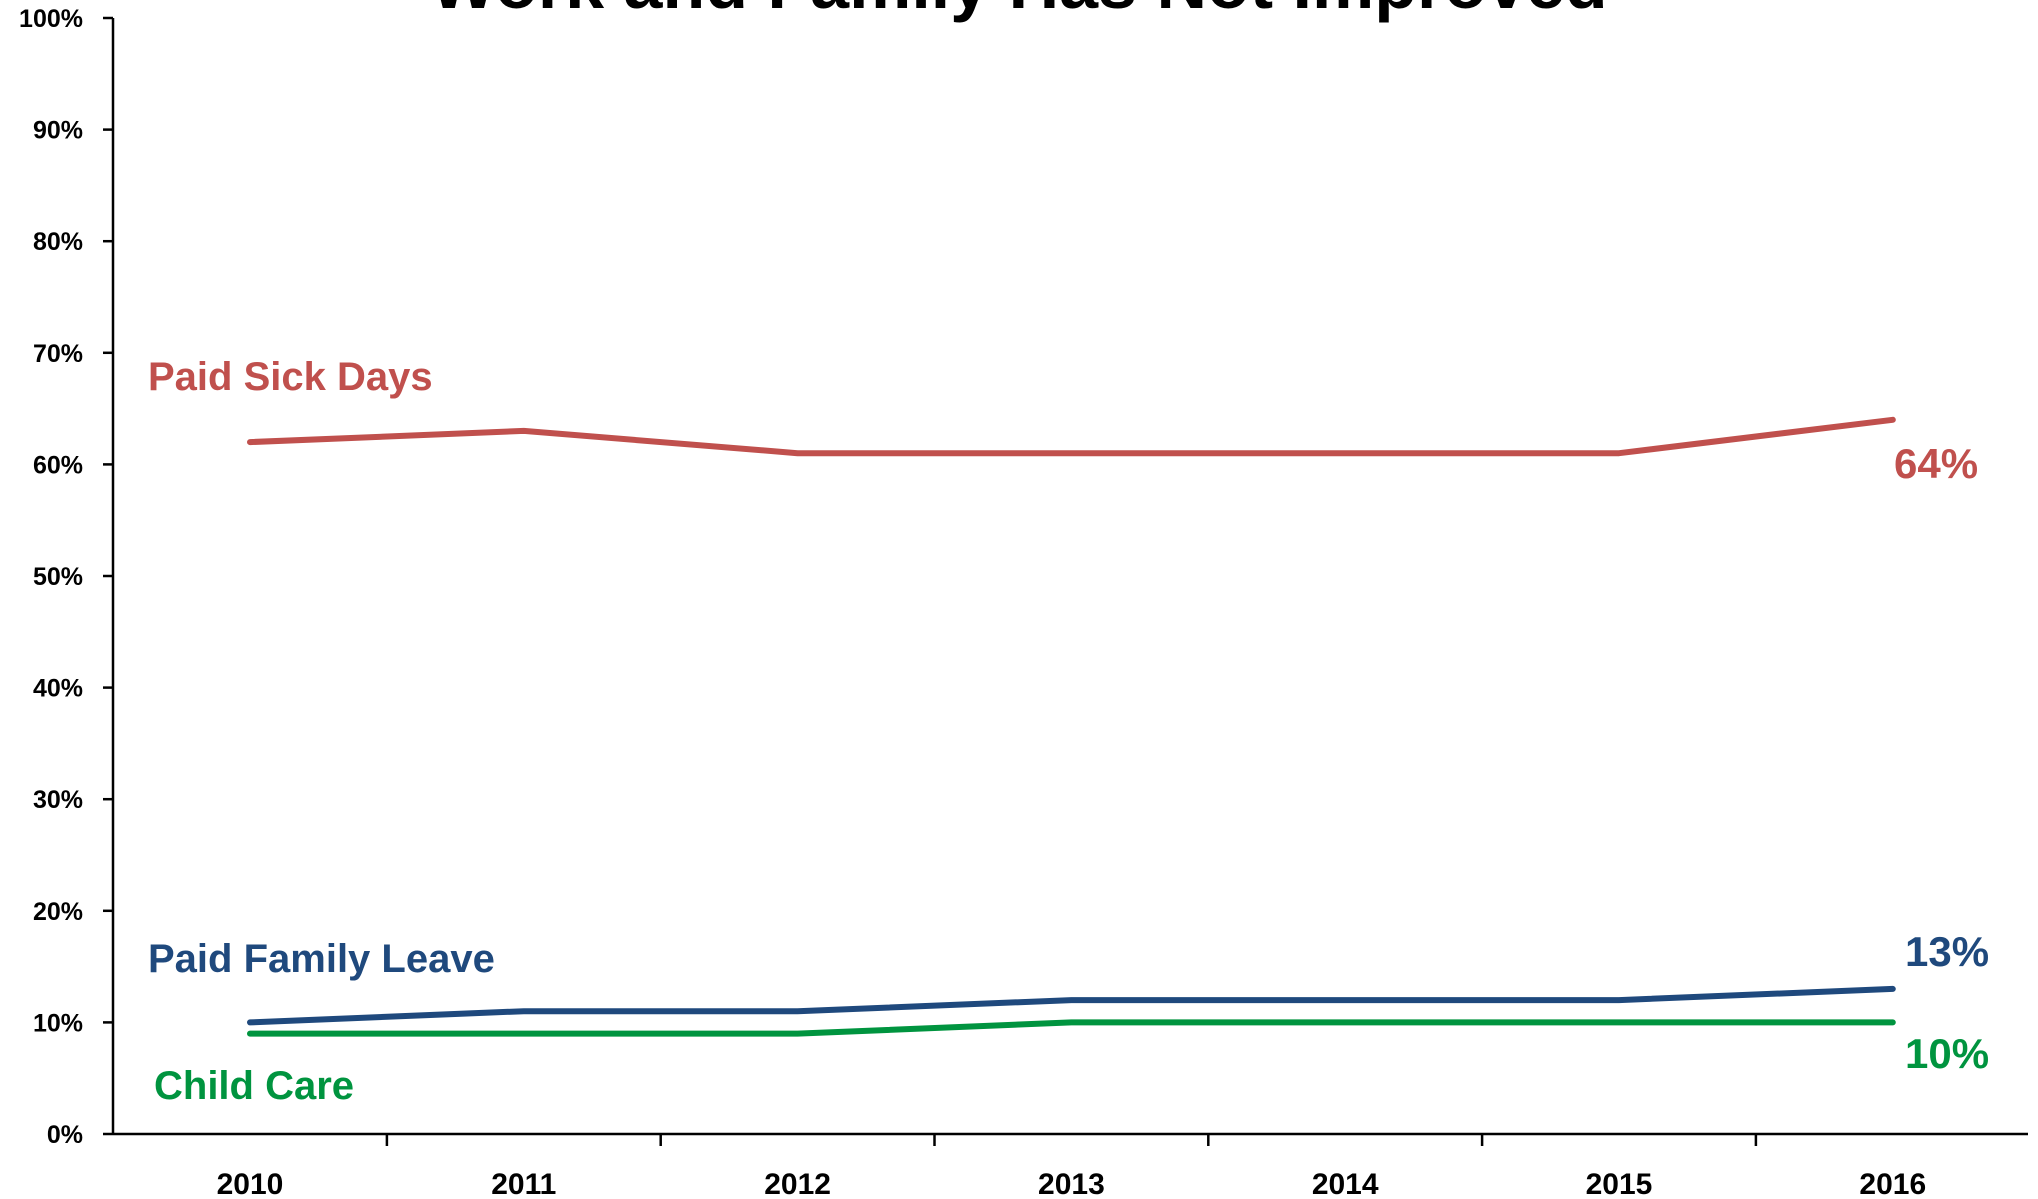 This screenshot has height=1199, width=2038. What do you see at coordinates (58, 577) in the screenshot?
I see `y-tick-label: 50%` at bounding box center [58, 577].